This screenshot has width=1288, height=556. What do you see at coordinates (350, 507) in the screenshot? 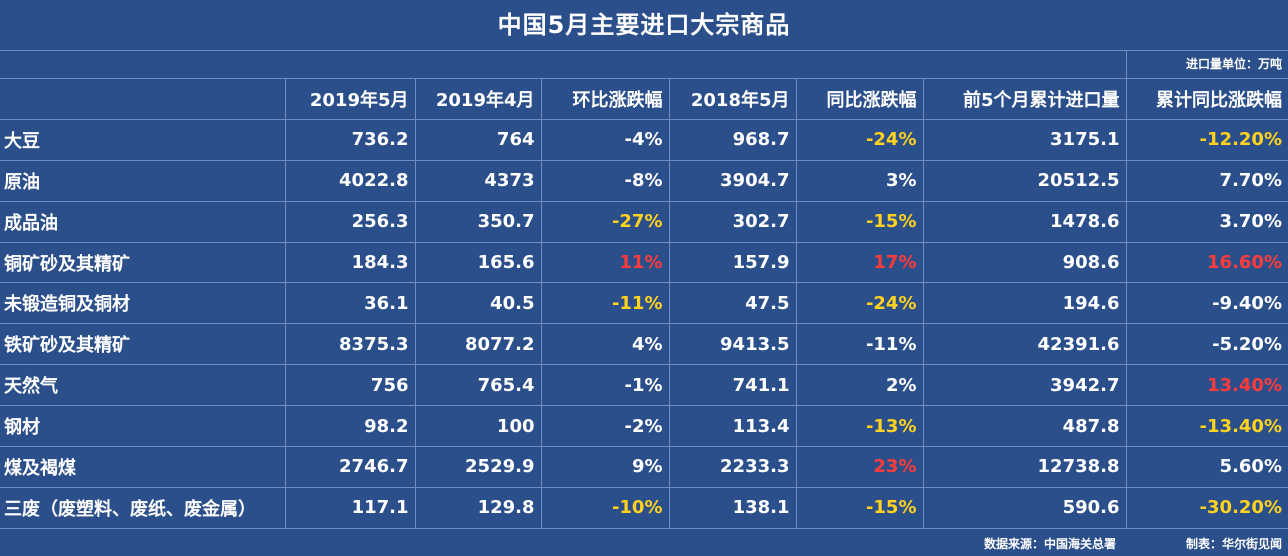
I see `table-cell: 117.1` at bounding box center [350, 507].